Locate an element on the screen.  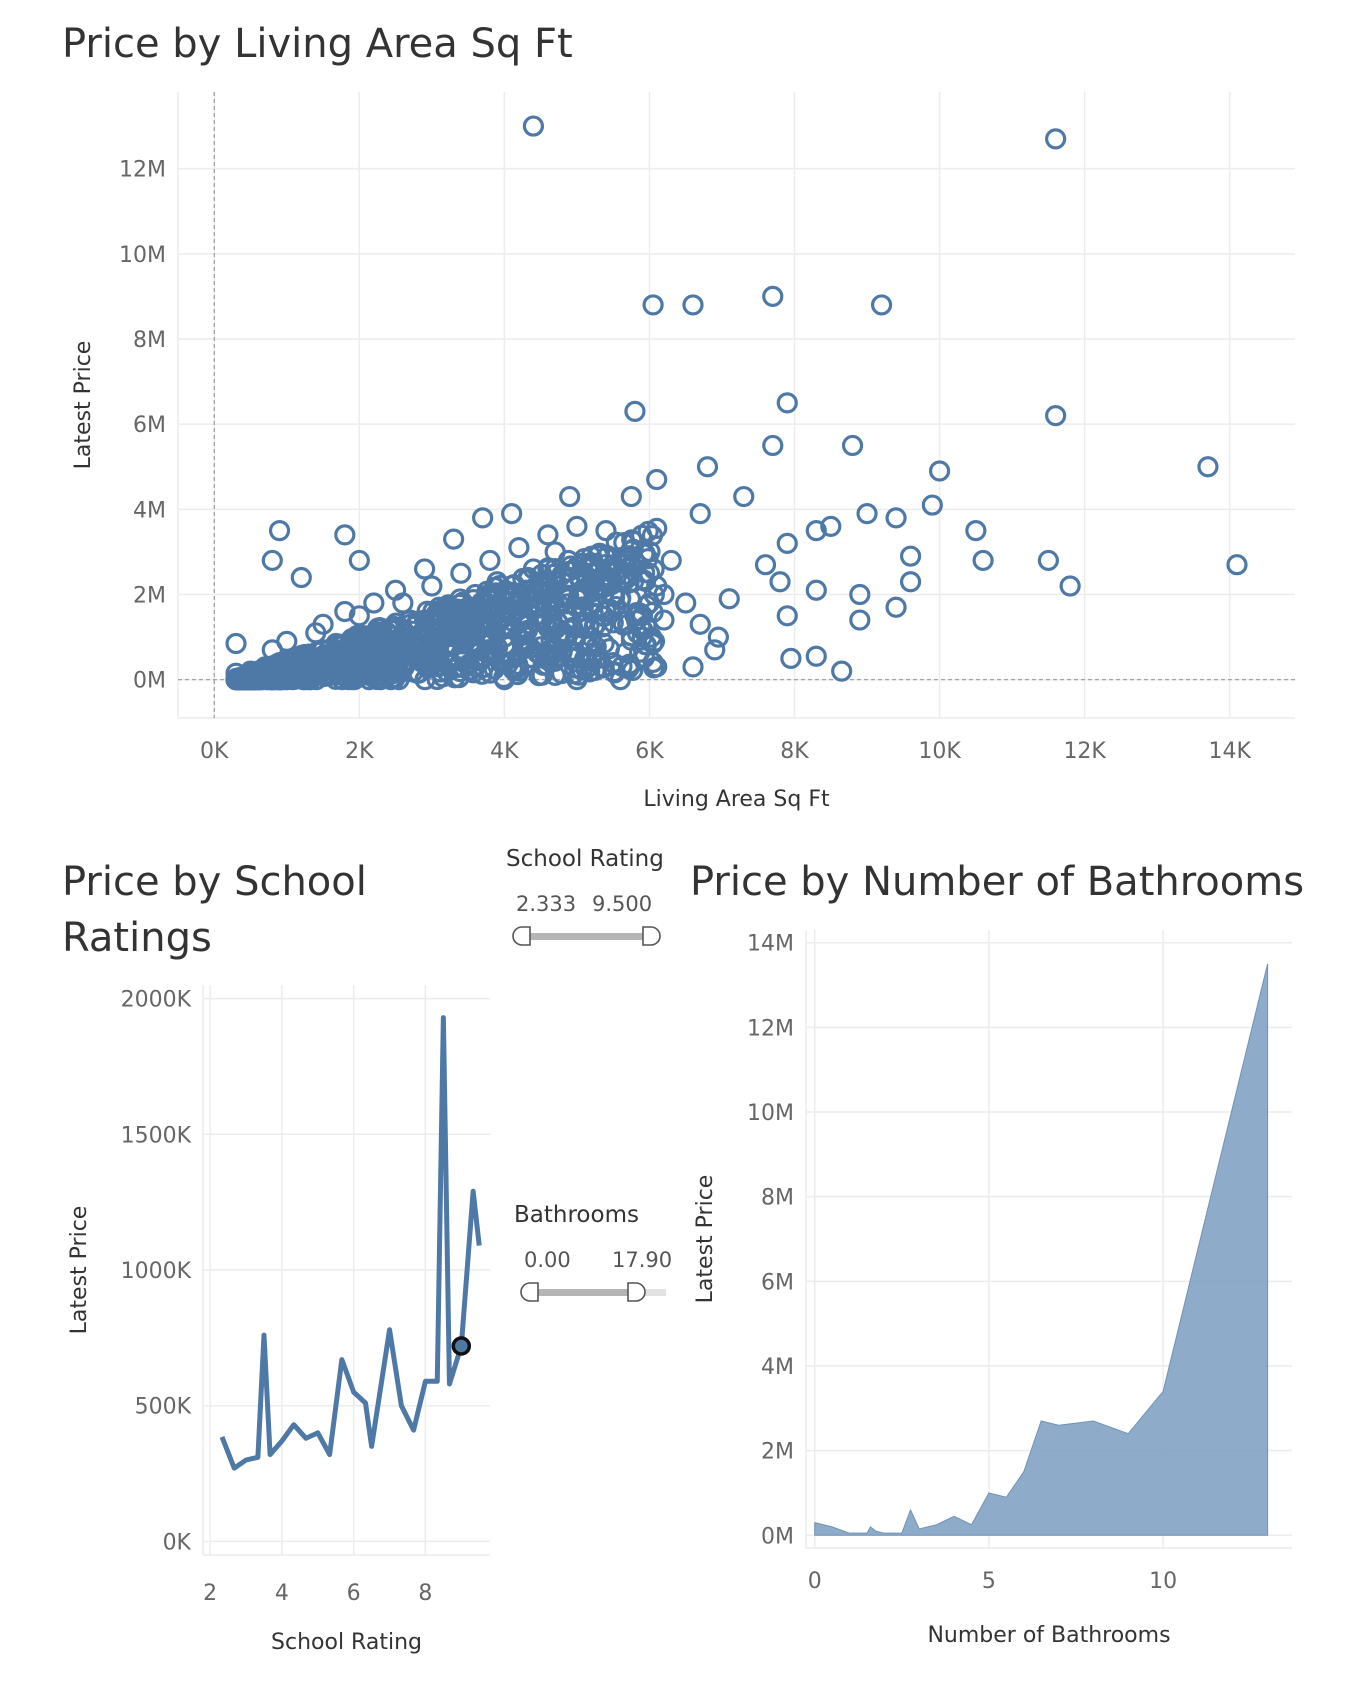
bath-y-tick-label: 8M is located at coordinates (777, 1198).